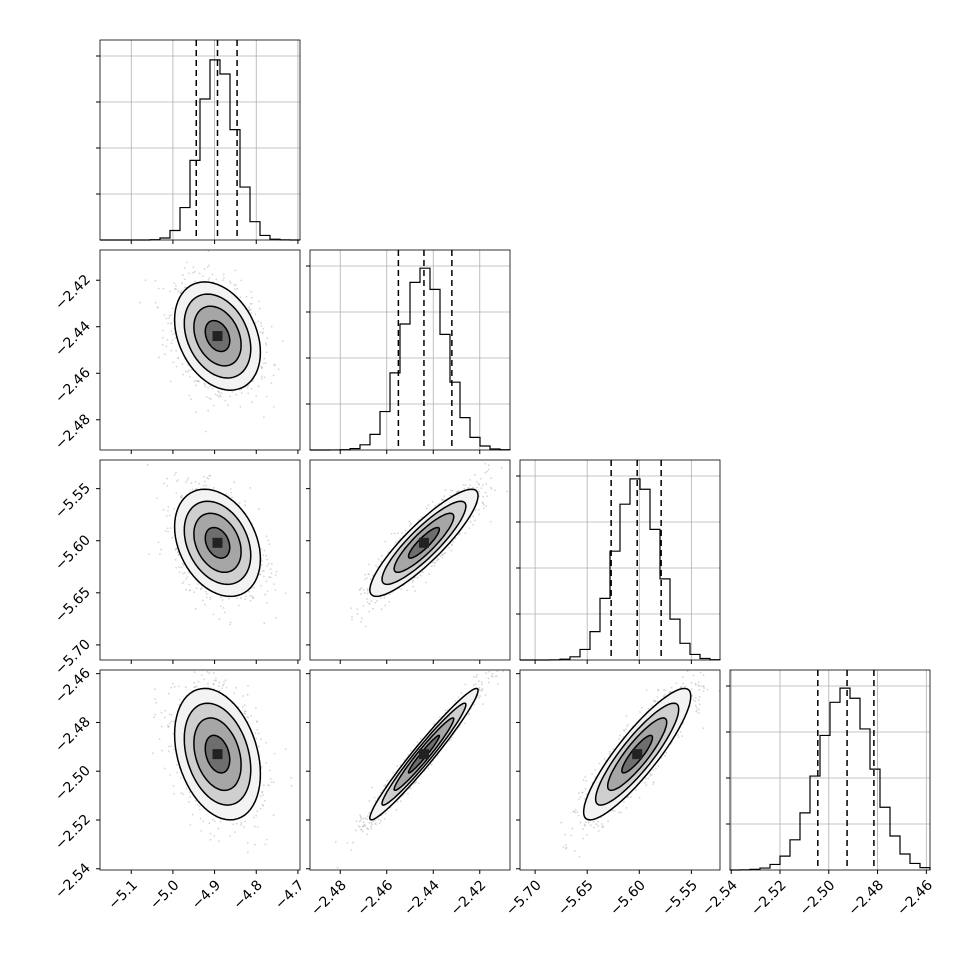  What do you see at coordinates (73, 553) in the screenshot?
I see `y-tick-label: −5.60` at bounding box center [73, 553].